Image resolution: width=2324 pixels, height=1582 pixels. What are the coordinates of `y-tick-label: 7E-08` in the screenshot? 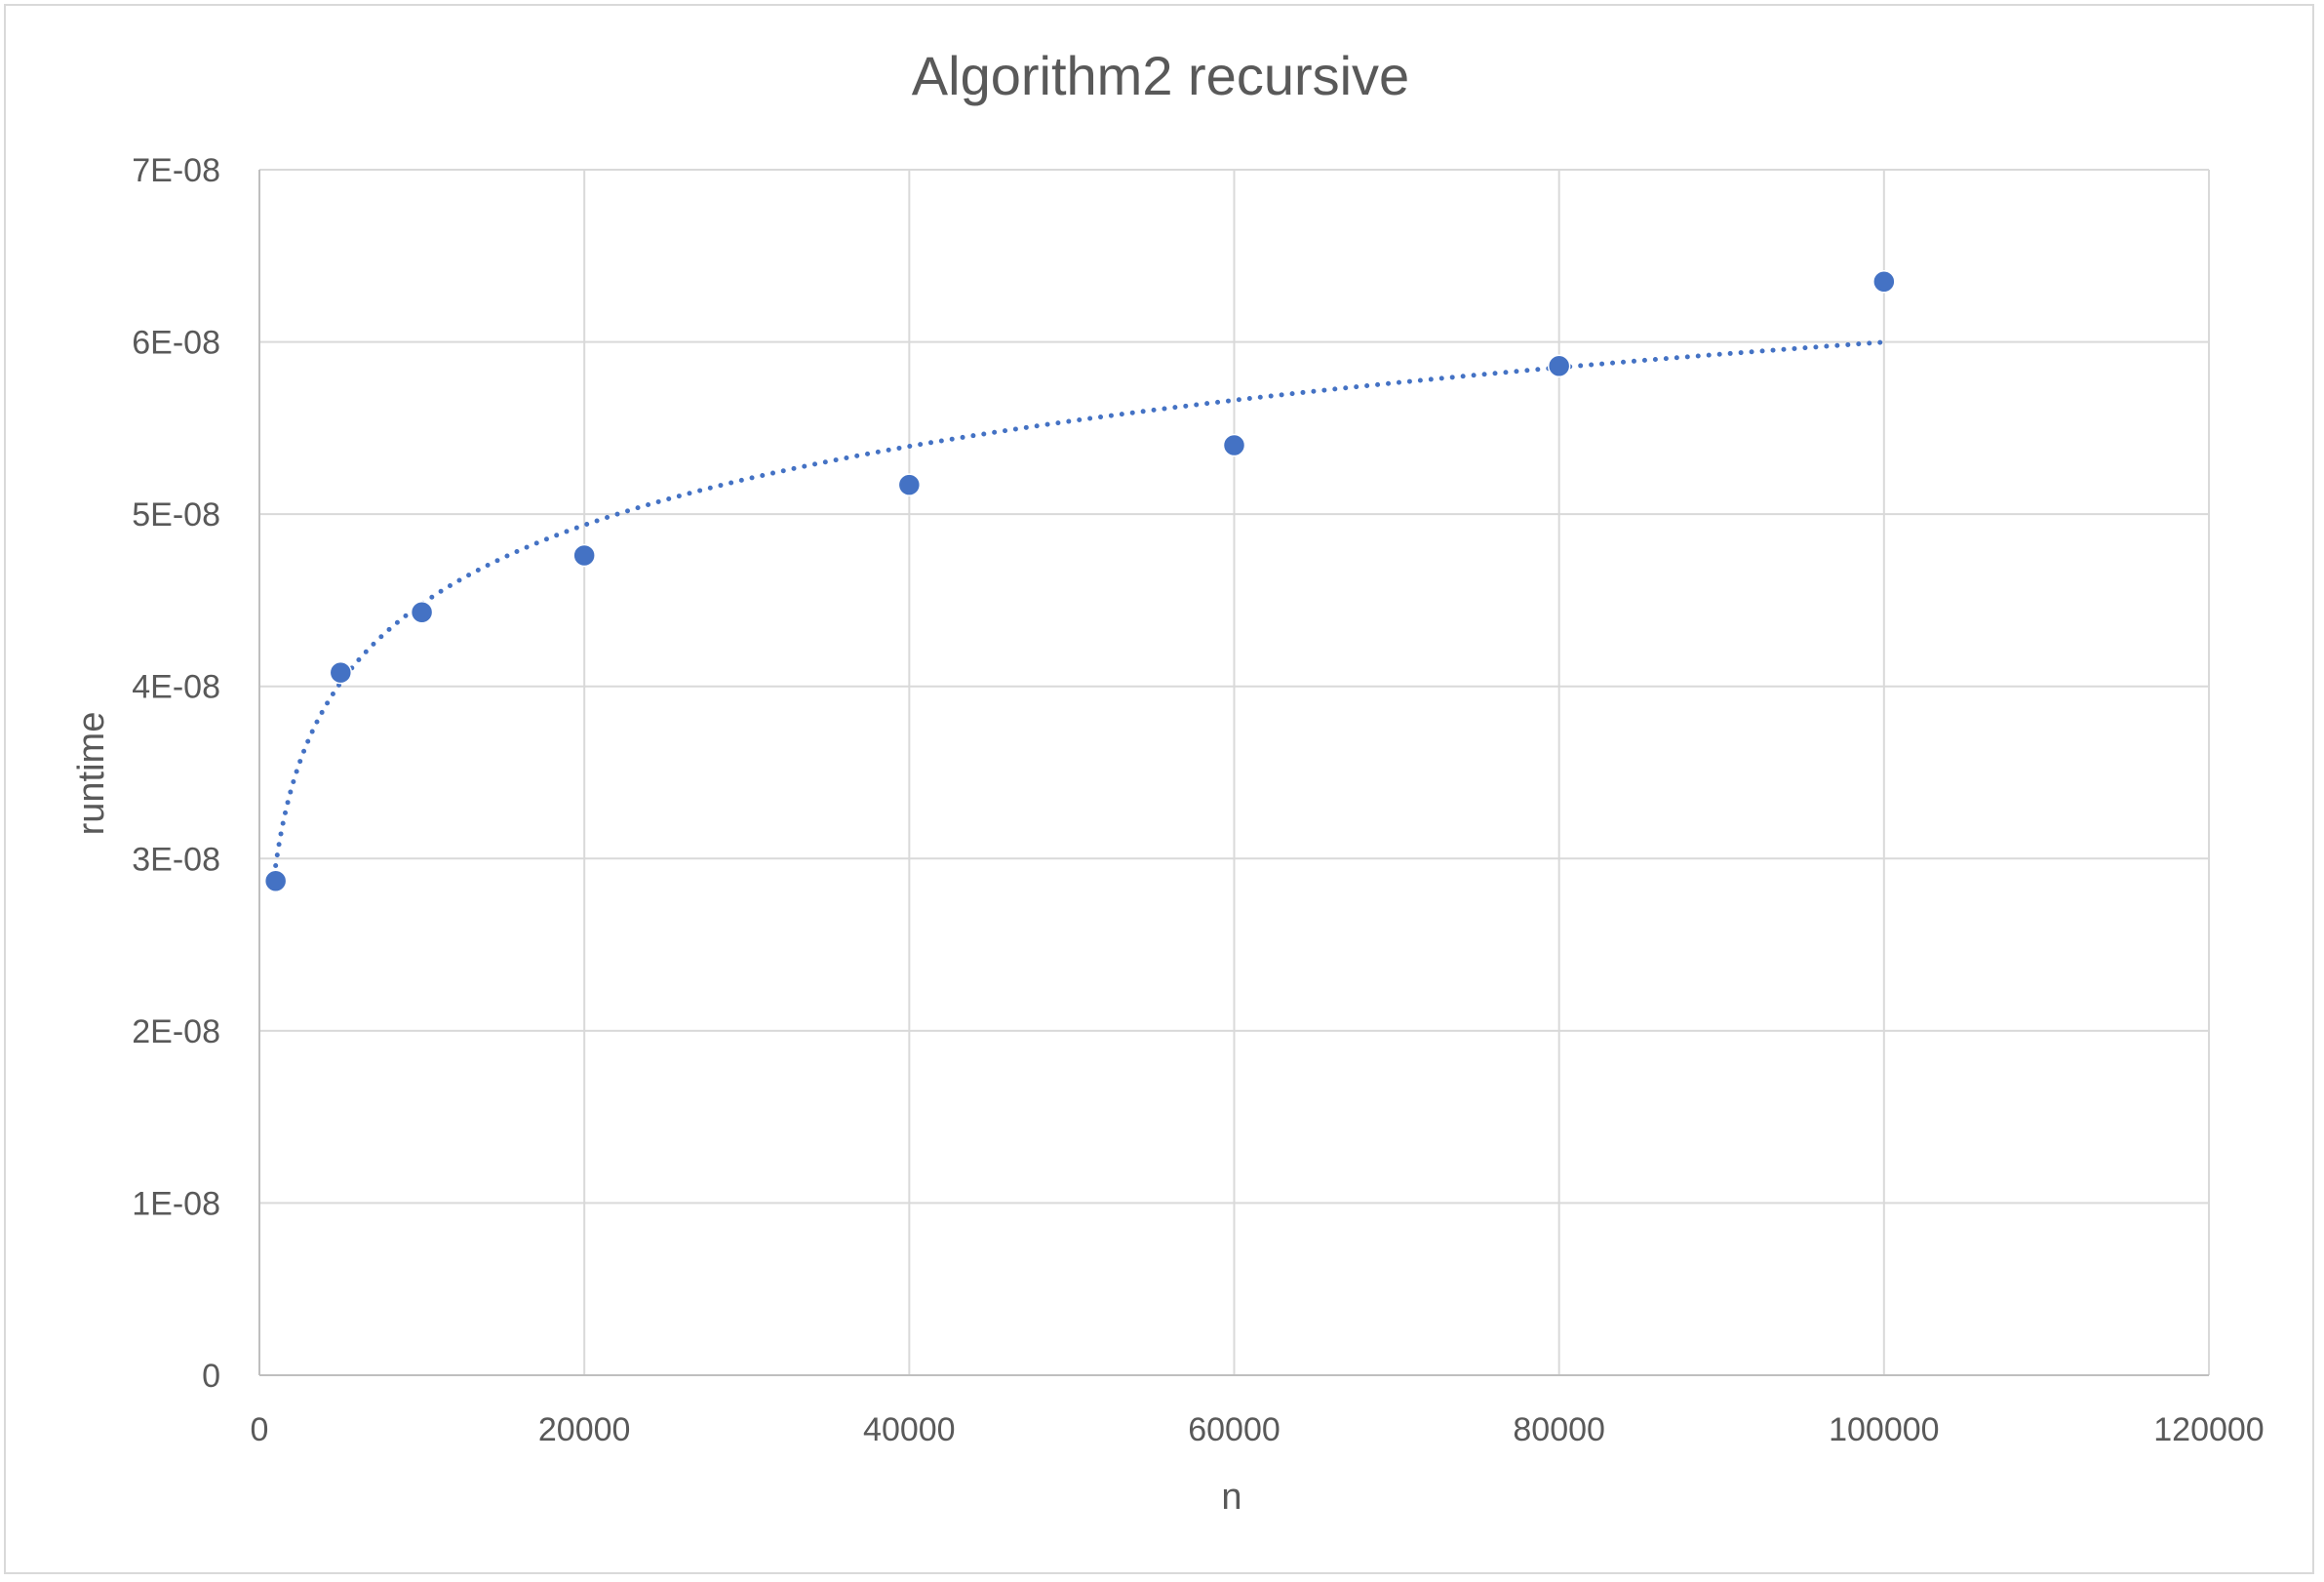 It's located at (176, 170).